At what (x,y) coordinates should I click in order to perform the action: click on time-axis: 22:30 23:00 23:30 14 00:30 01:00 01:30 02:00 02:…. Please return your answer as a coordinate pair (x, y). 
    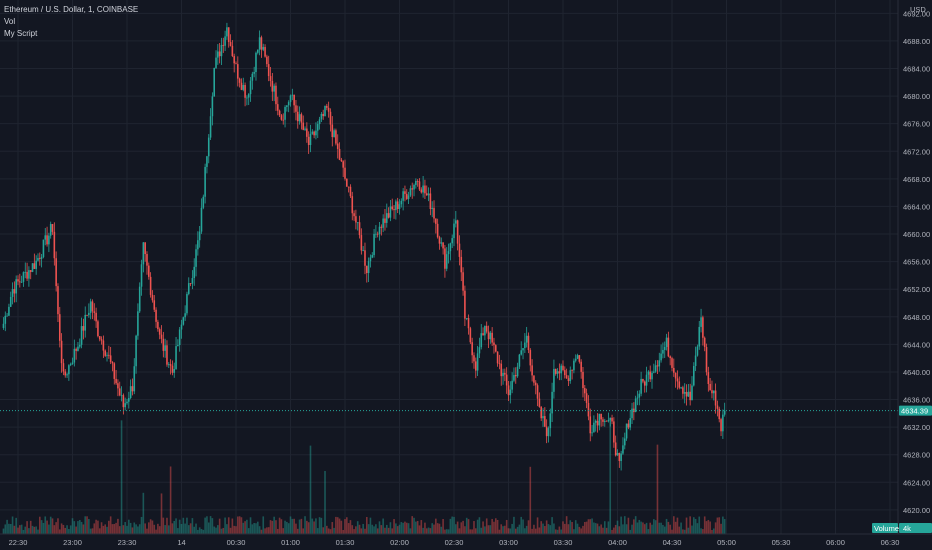
    Looking at the image, I should click on (454, 542).